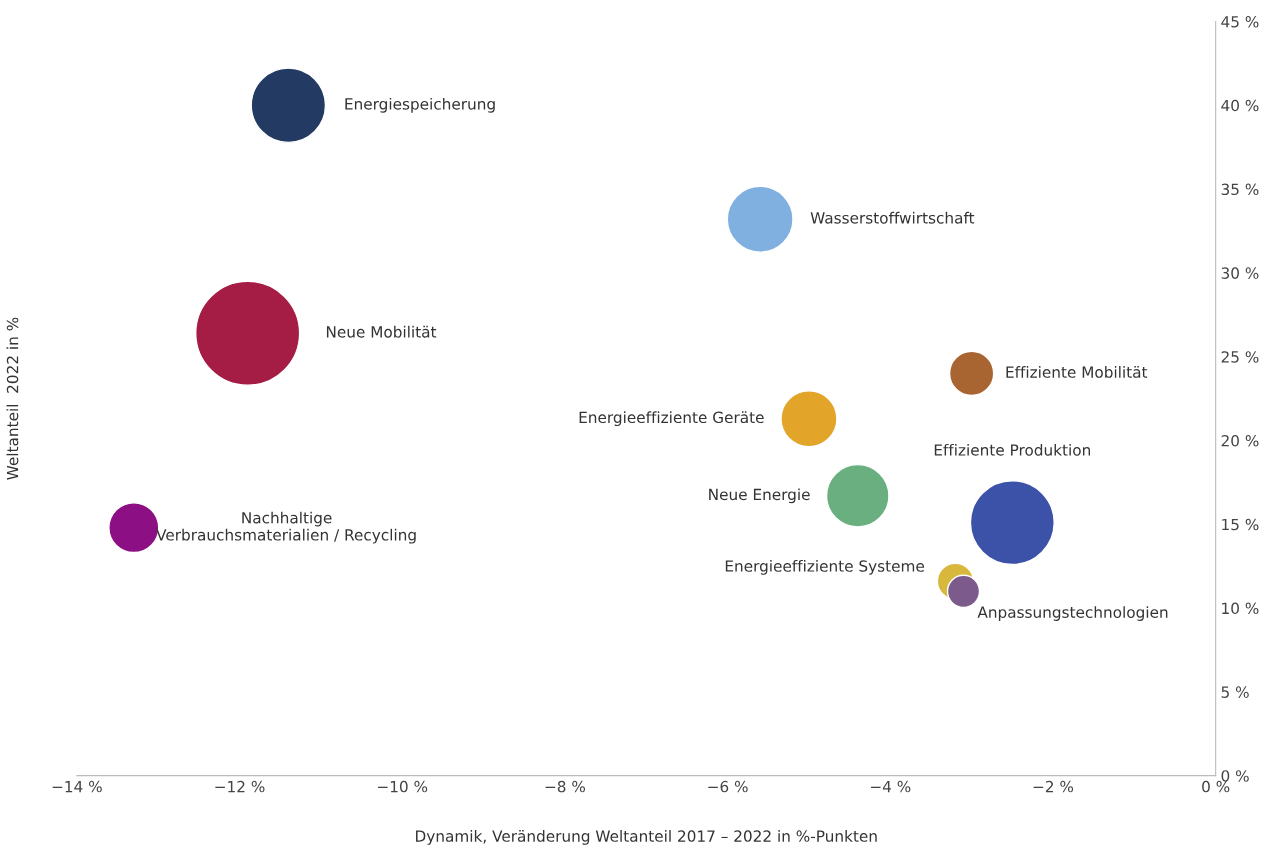 This screenshot has width=1281, height=859. Describe the element at coordinates (381, 331) in the screenshot. I see `series-label: Neue Mobilität` at that location.